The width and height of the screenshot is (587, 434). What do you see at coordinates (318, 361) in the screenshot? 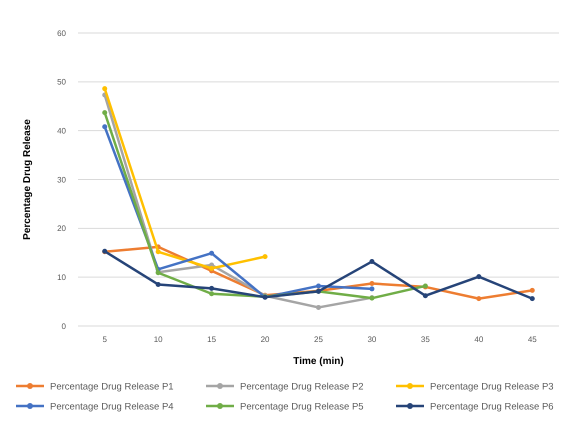
I see `x-axis-title: Time (min)` at bounding box center [318, 361].